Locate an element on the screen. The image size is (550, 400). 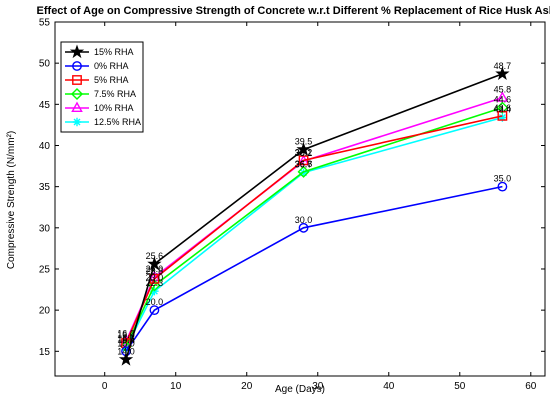
data-label: 36.8 is located at coordinates (304, 164).